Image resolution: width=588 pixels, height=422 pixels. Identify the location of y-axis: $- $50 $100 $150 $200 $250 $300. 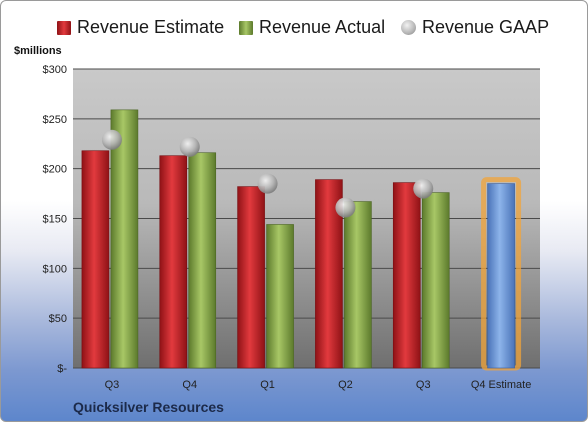
(55, 219).